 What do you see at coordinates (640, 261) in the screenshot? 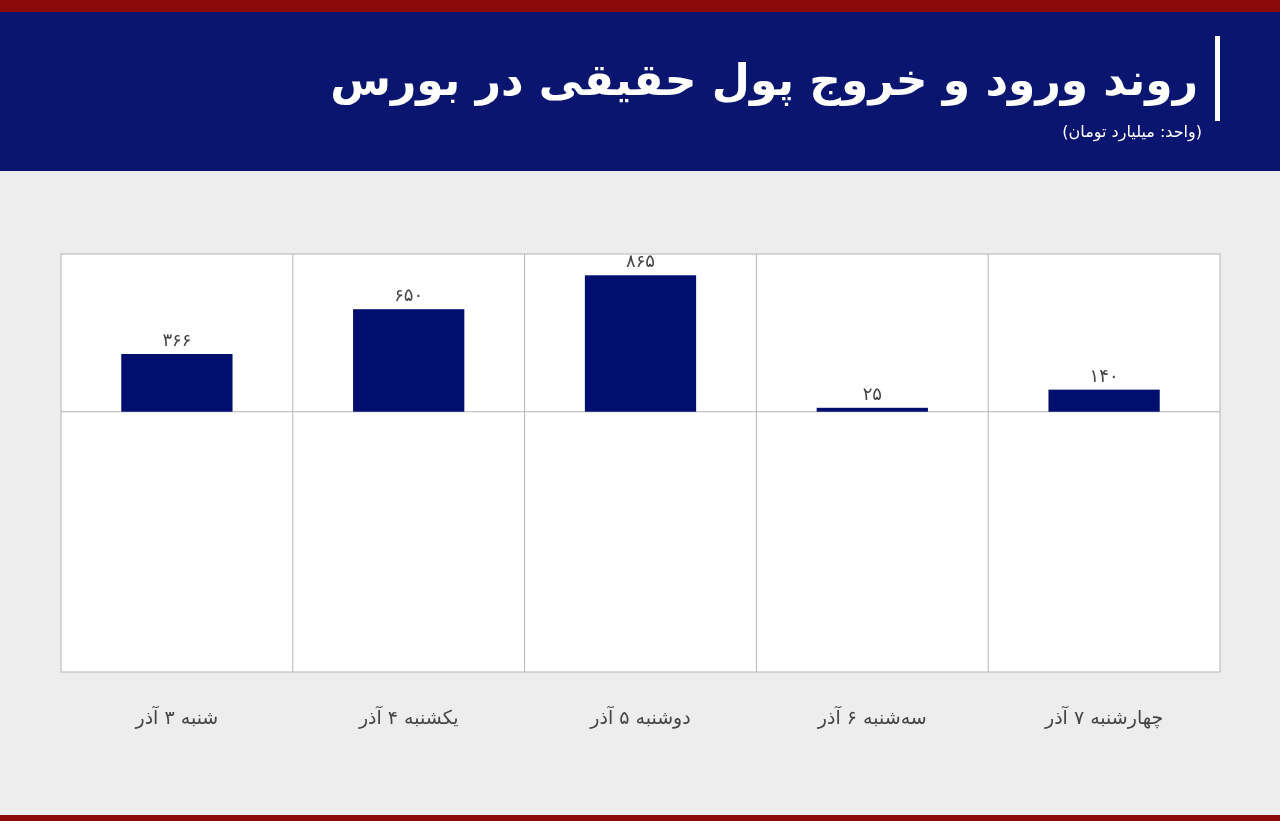
I see `data-label: ۸۶۵` at bounding box center [640, 261].